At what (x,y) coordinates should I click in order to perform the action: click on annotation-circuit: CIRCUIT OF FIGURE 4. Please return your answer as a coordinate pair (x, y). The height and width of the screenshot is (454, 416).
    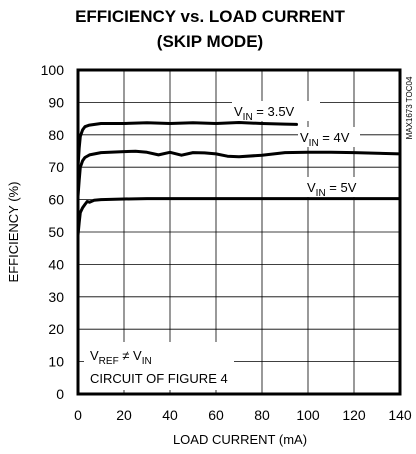
    Looking at the image, I should click on (159, 378).